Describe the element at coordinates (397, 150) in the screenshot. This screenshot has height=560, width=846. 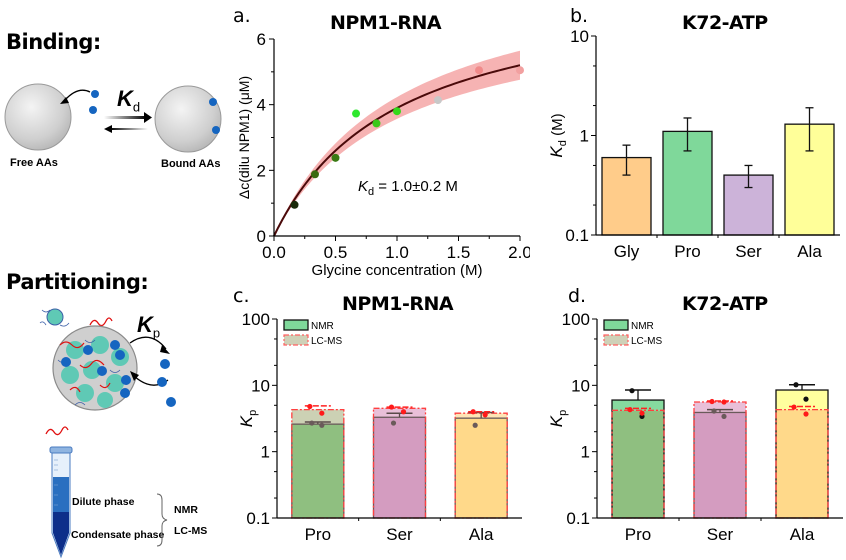
I see `fit-curve` at that location.